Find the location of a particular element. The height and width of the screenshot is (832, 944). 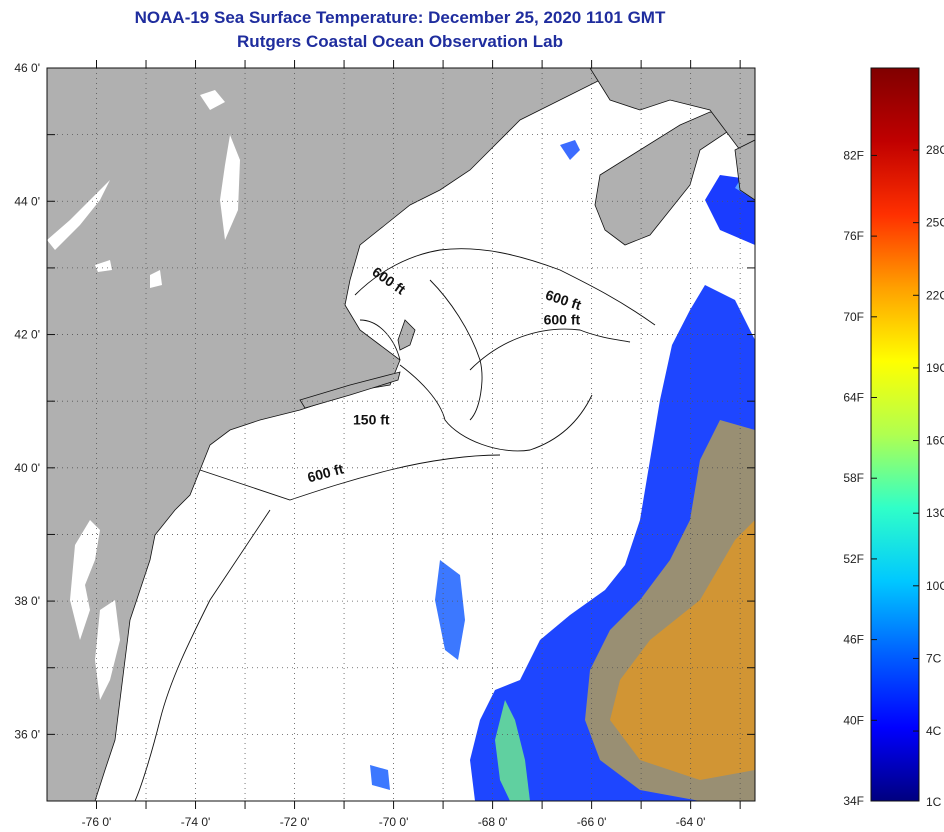

colorbar-c-label: 28C is located at coordinates (935, 150).